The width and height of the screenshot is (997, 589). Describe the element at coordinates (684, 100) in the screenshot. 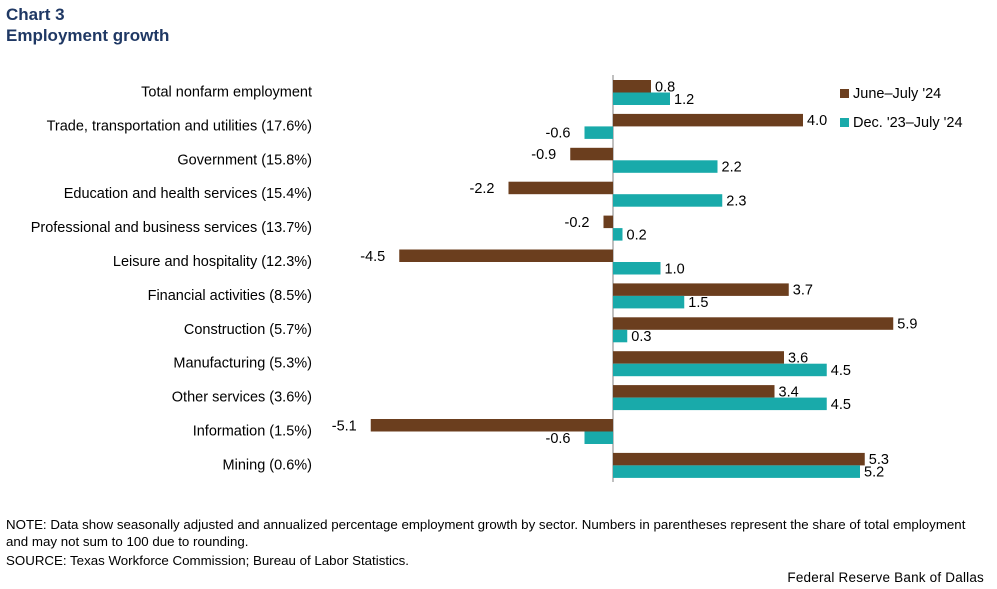

I see `data-label: 1.2` at that location.